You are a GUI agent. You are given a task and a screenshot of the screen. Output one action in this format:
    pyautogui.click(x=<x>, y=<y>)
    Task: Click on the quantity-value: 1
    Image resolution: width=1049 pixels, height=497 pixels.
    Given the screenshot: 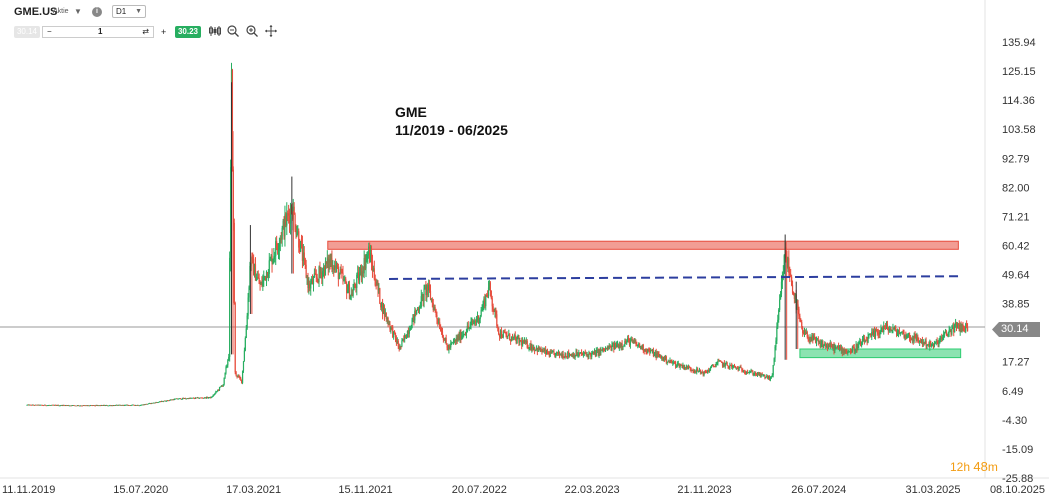 What is the action you would take?
    pyautogui.click(x=100, y=31)
    